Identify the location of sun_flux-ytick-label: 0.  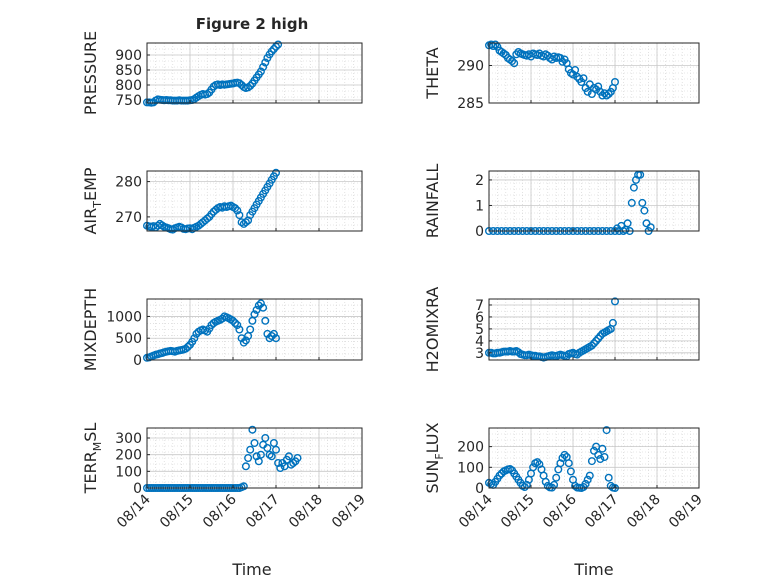
(479, 489).